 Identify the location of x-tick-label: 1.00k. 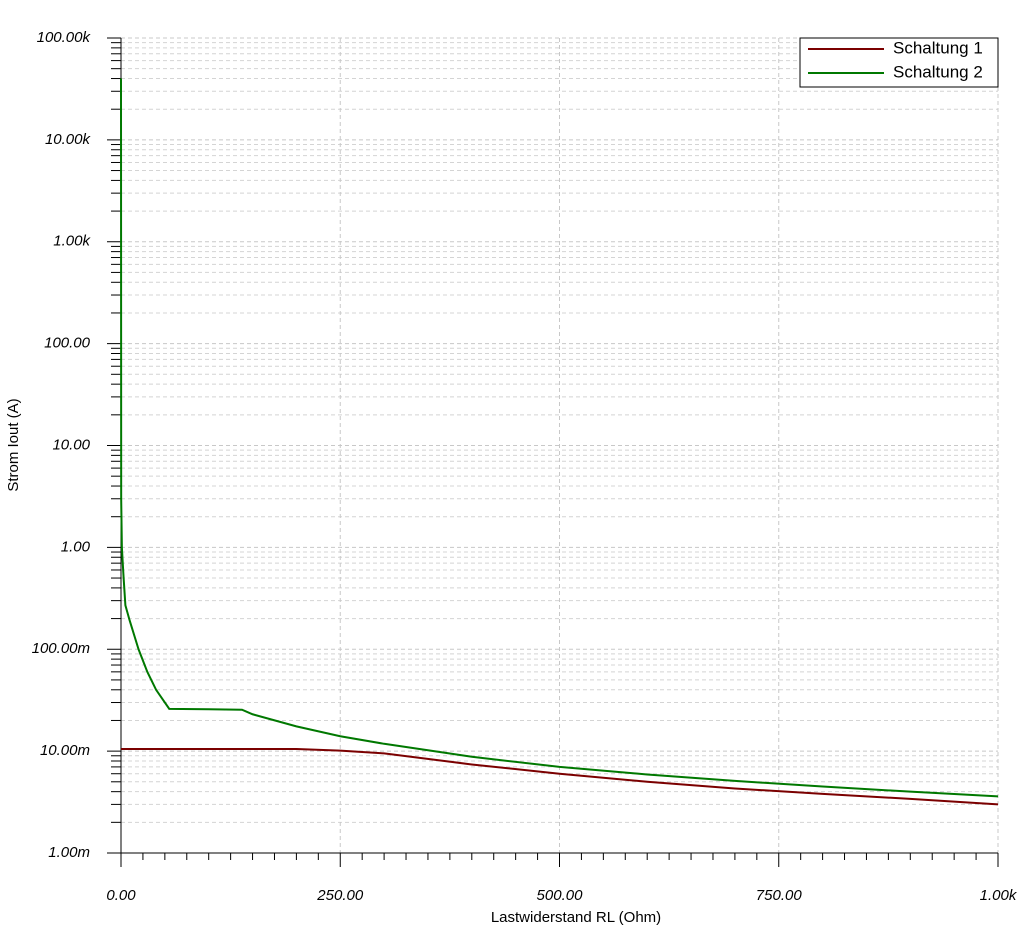
(999, 895).